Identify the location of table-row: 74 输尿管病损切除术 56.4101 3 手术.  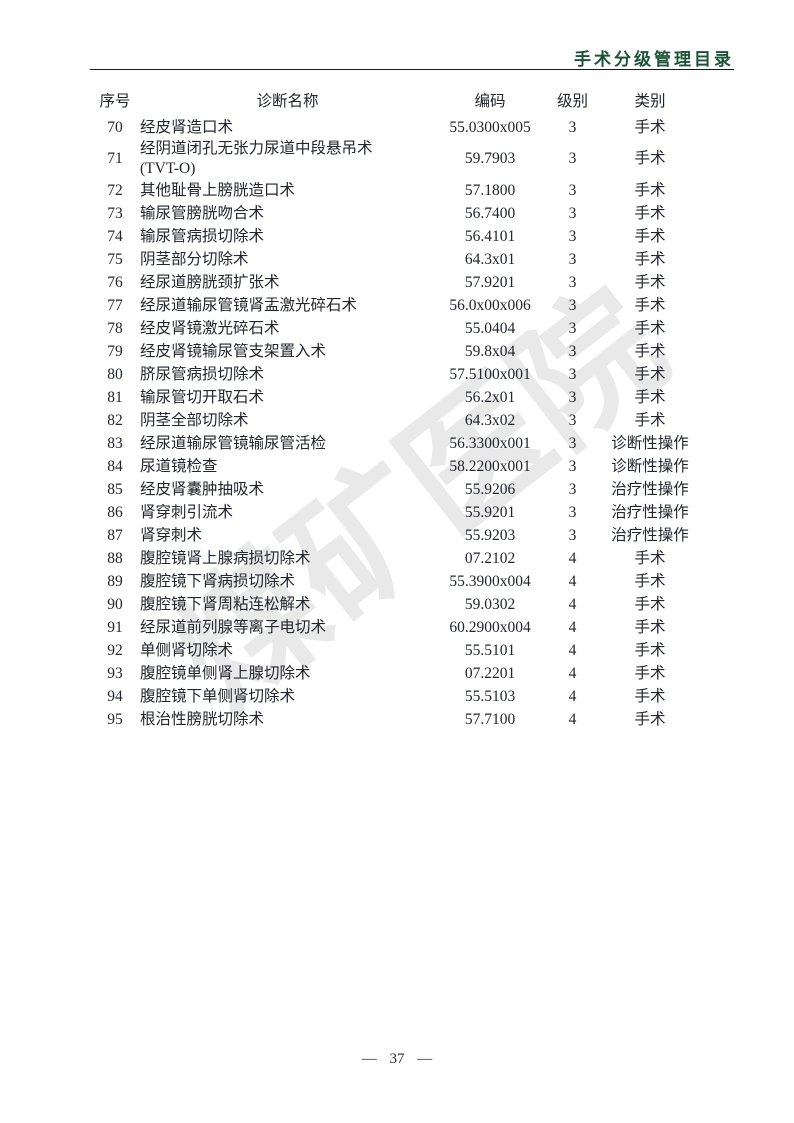
(395, 236).